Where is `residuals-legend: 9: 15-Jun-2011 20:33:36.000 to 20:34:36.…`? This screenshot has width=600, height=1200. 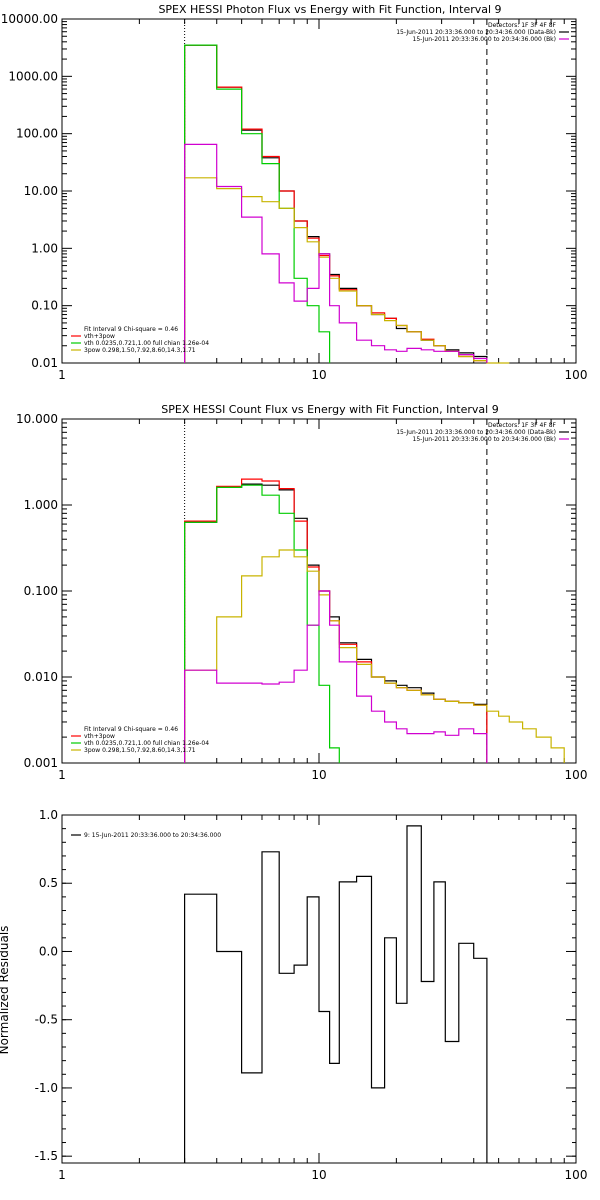
residuals-legend: 9: 15-Jun-2011 20:33:36.000 to 20:34:36.… is located at coordinates (146, 835).